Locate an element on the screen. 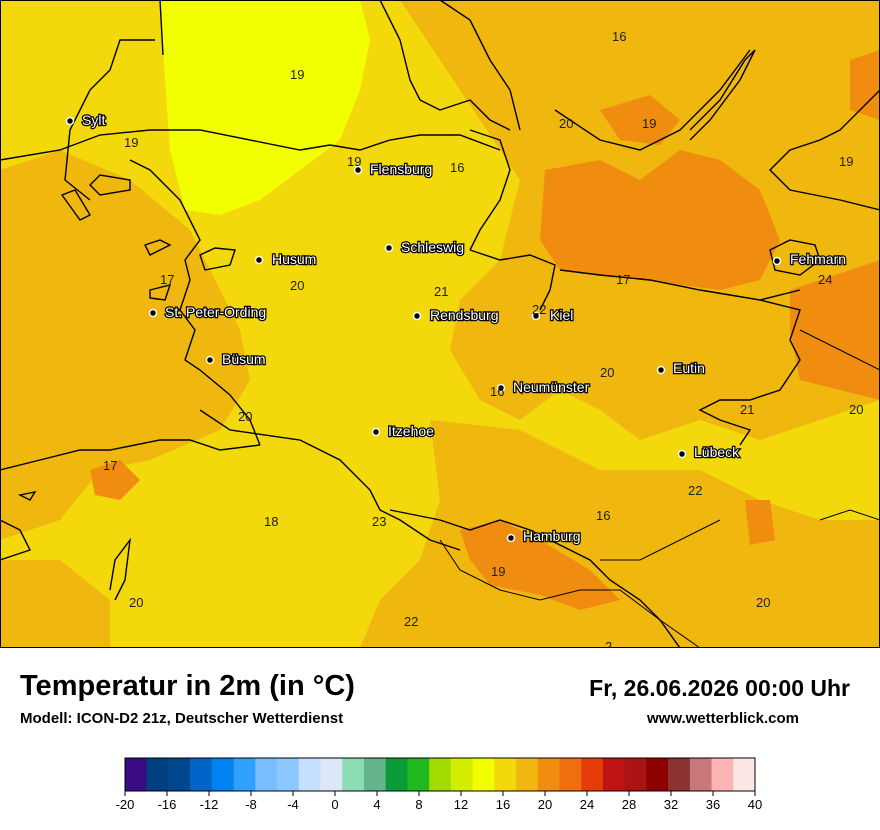 This screenshot has width=880, height=830. color-scale-tick-label: 32 is located at coordinates (671, 804).